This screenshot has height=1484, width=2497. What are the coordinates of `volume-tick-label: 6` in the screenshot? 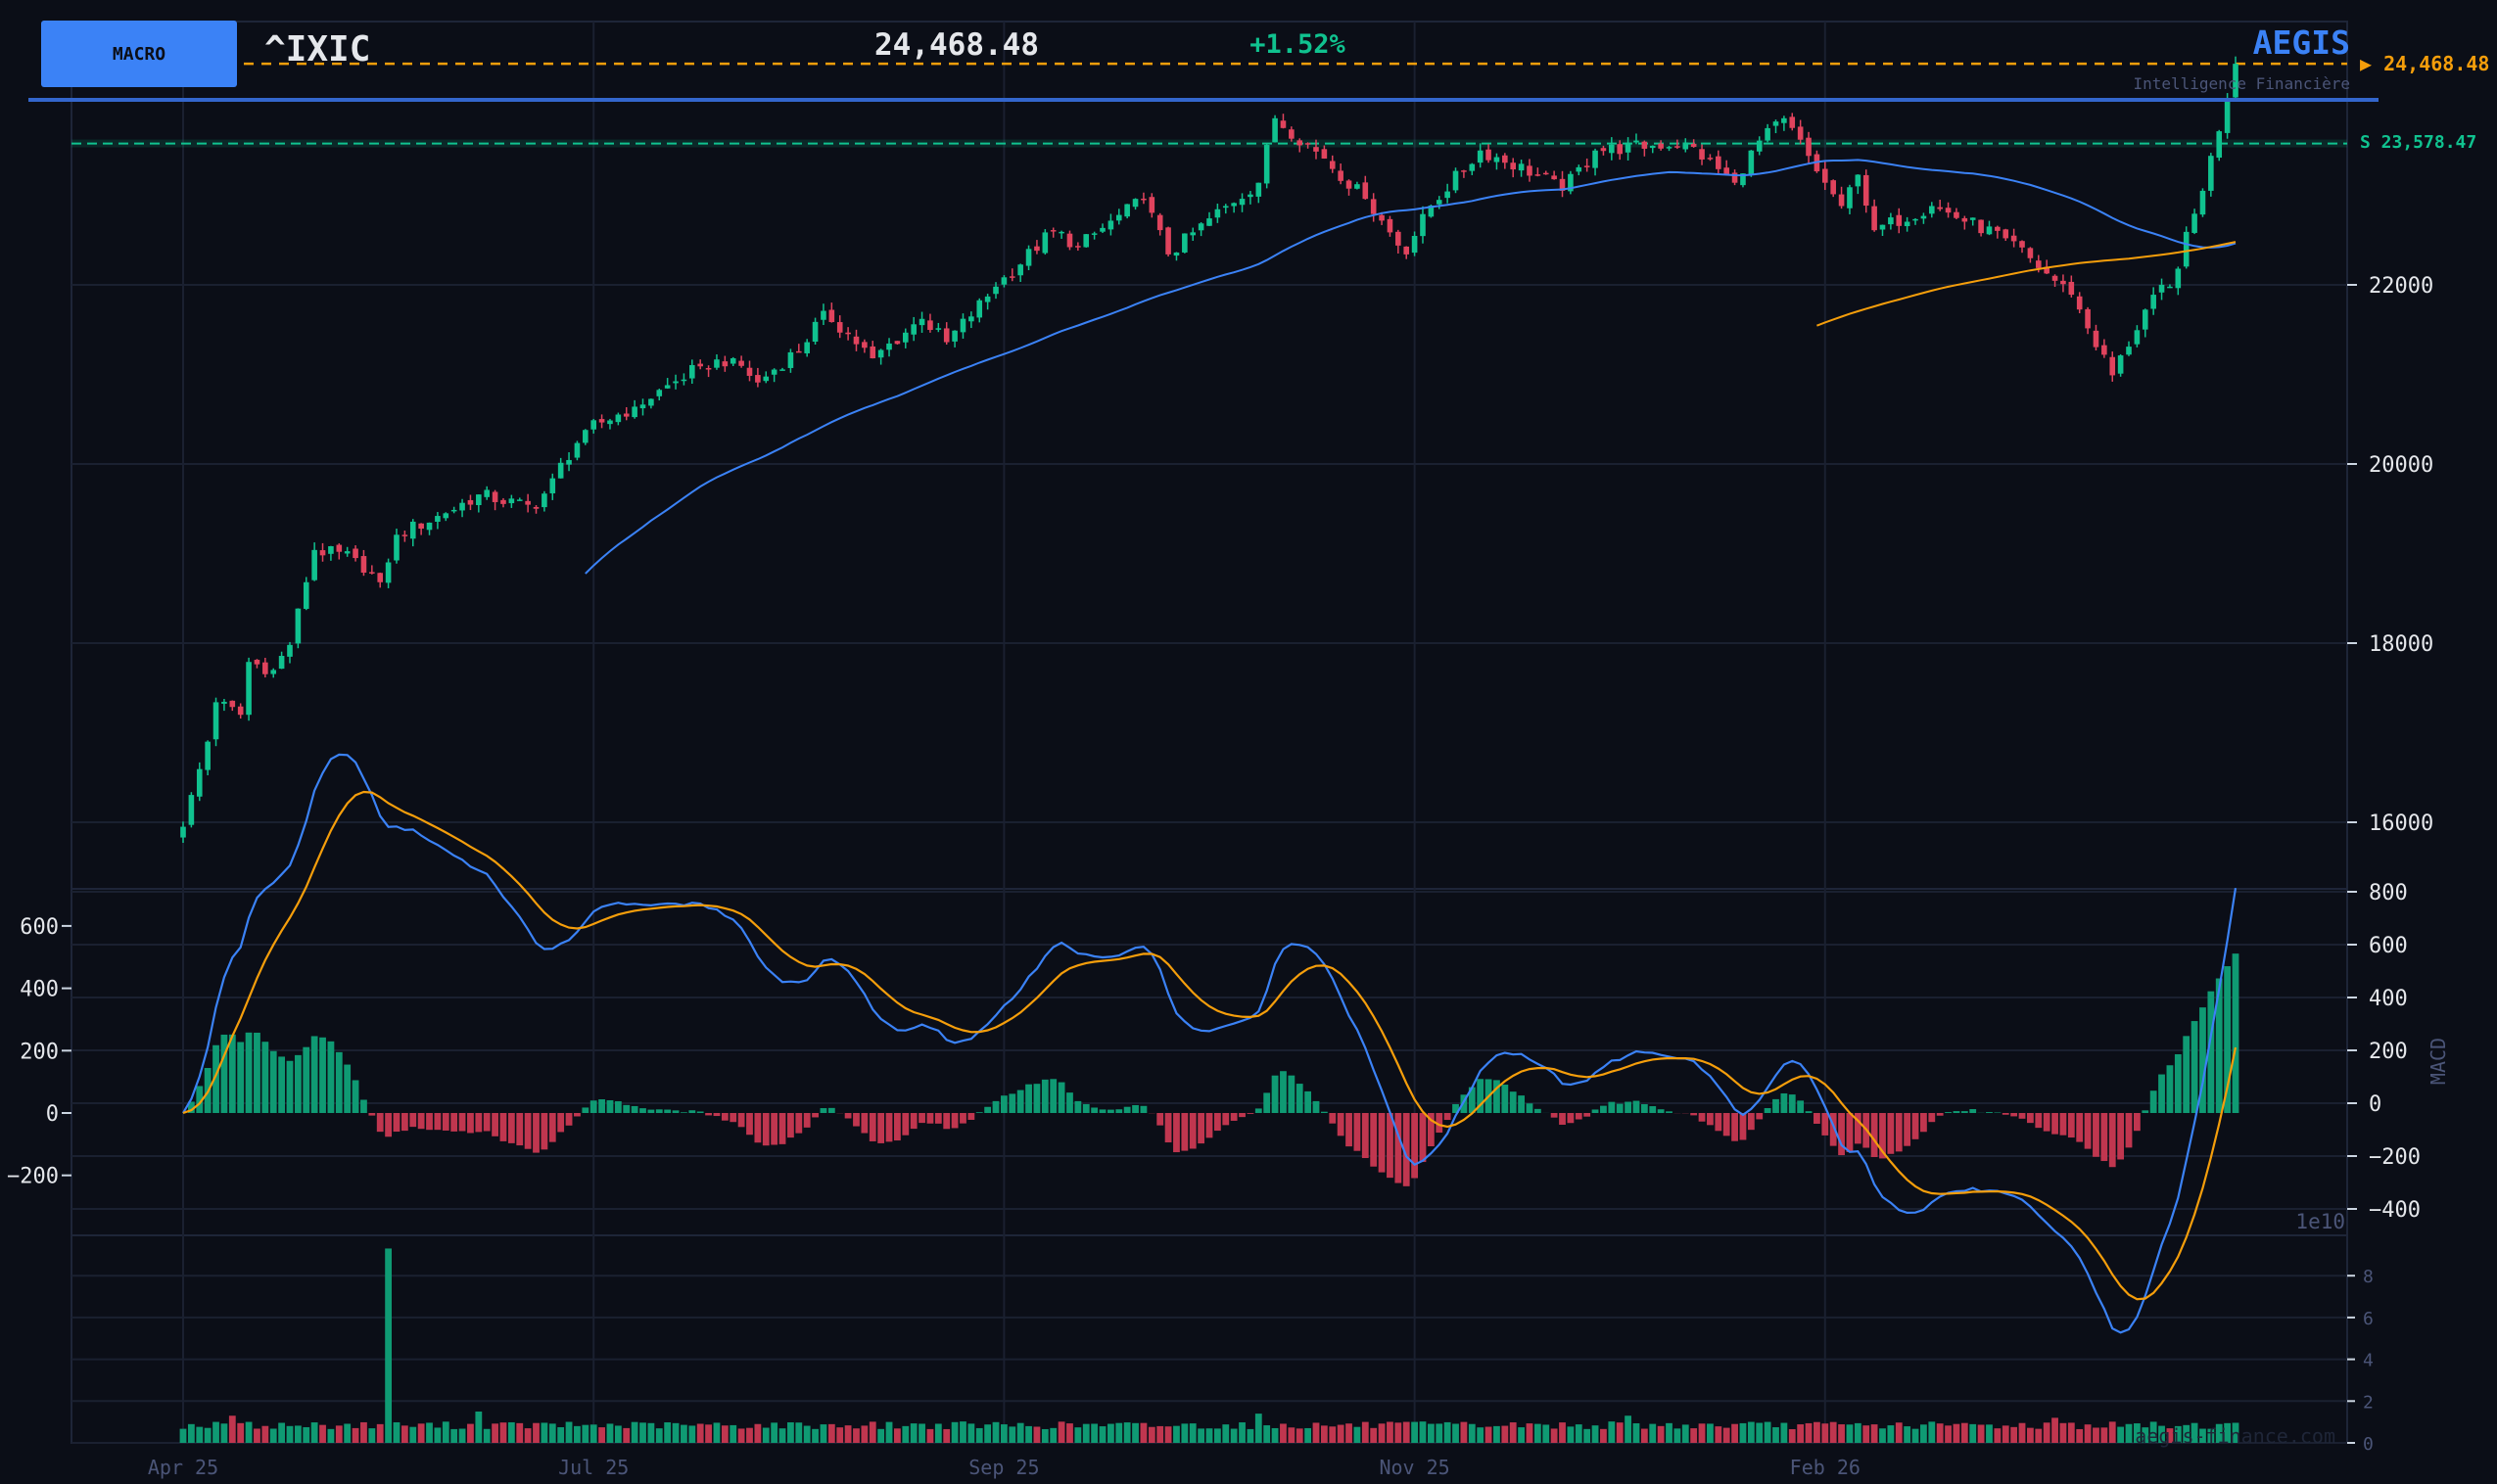 It's located at (2368, 1319).